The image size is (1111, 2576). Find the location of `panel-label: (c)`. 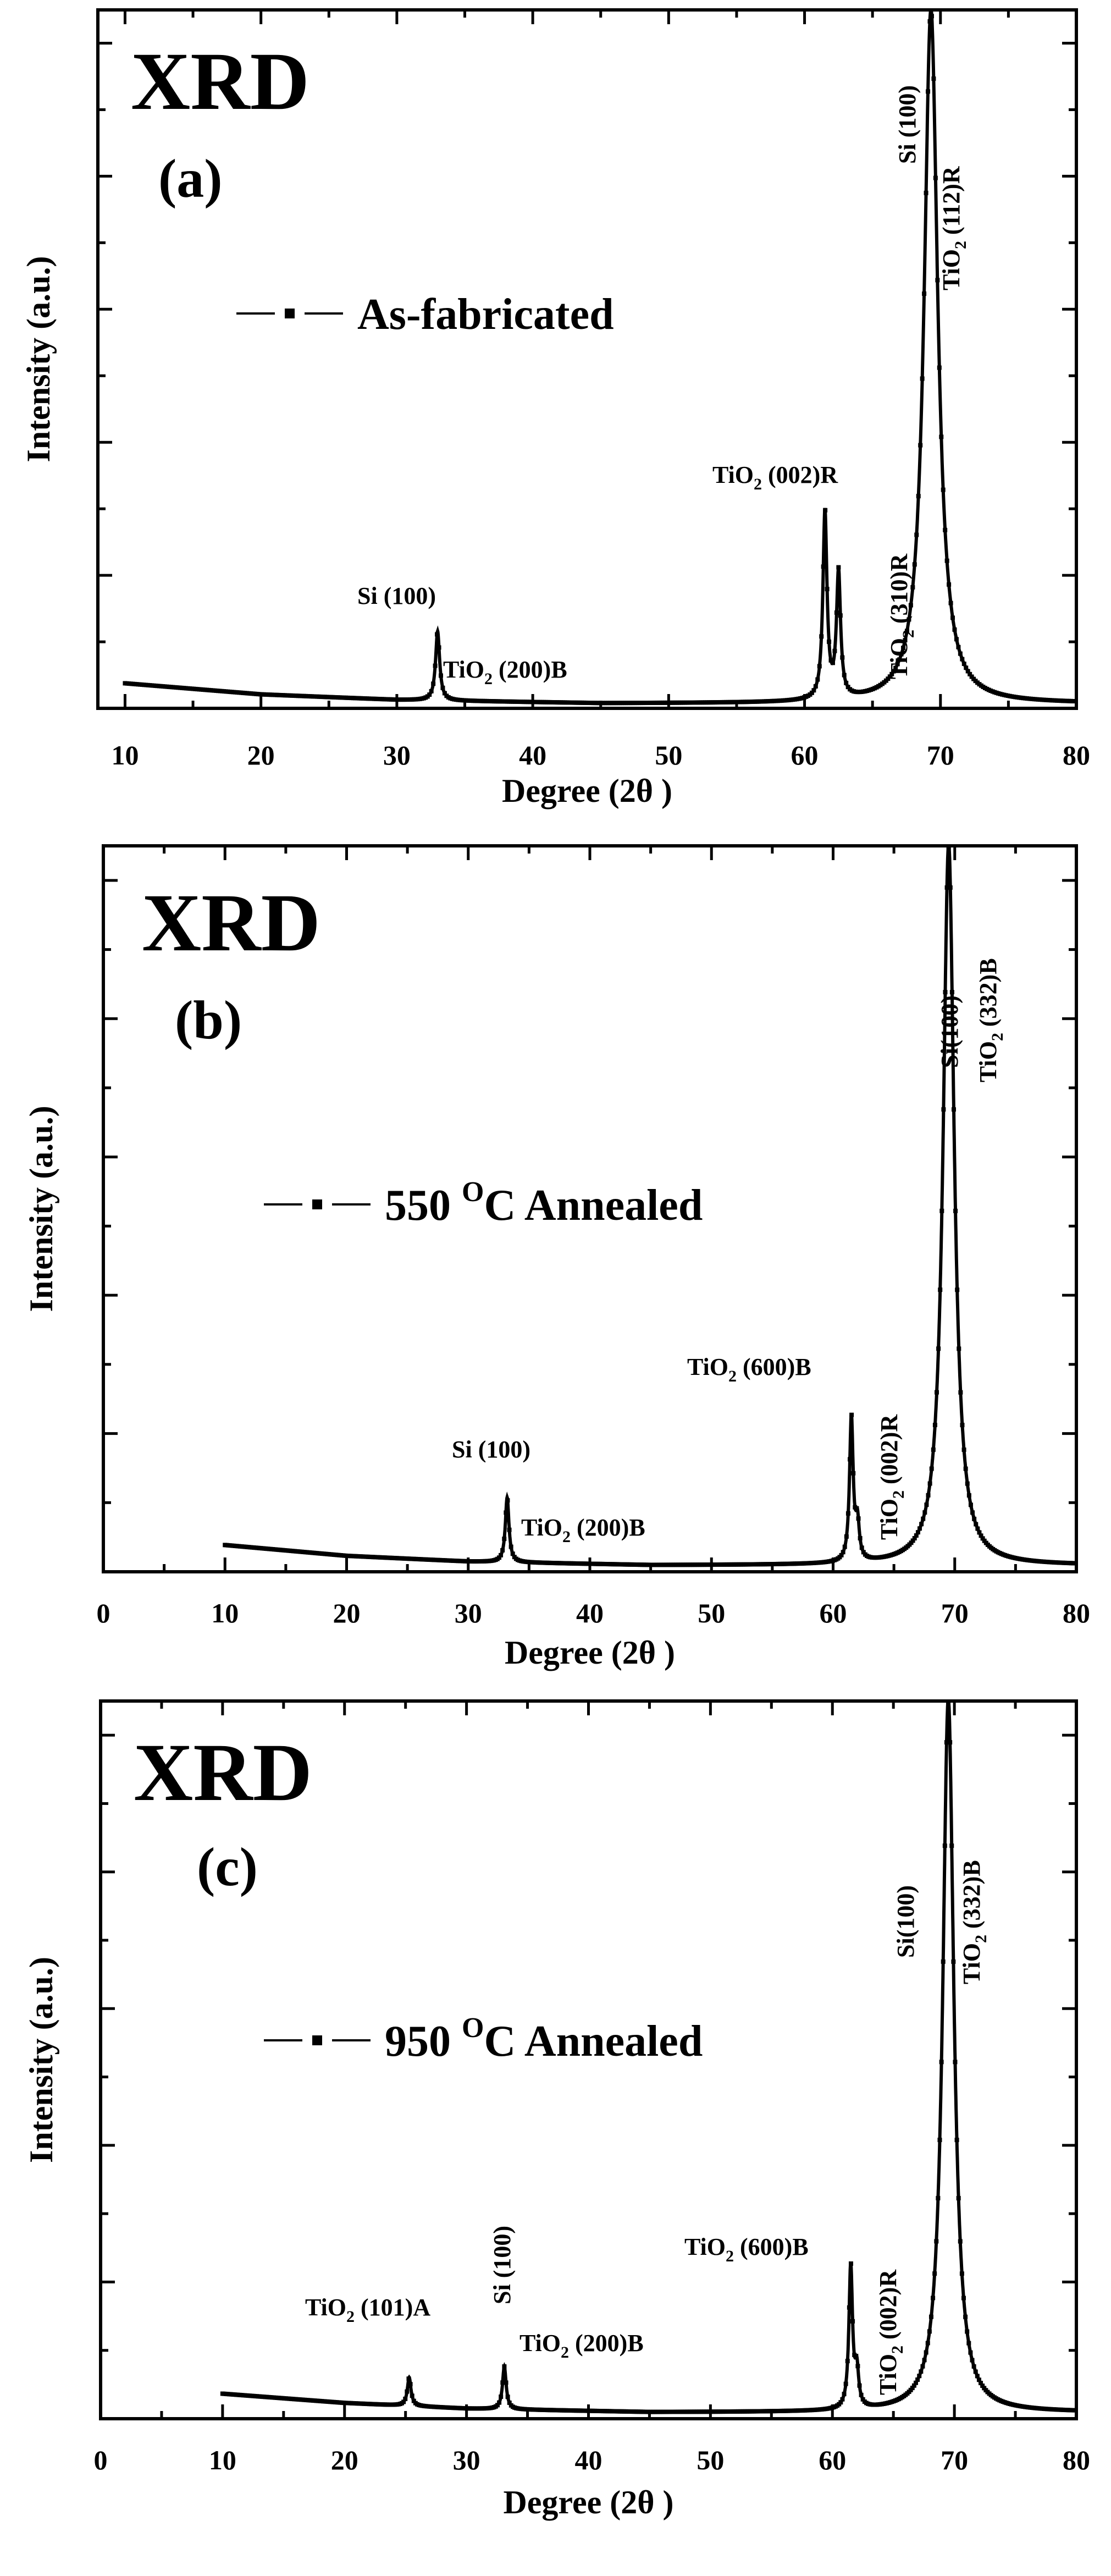

panel-label: (c) is located at coordinates (227, 1866).